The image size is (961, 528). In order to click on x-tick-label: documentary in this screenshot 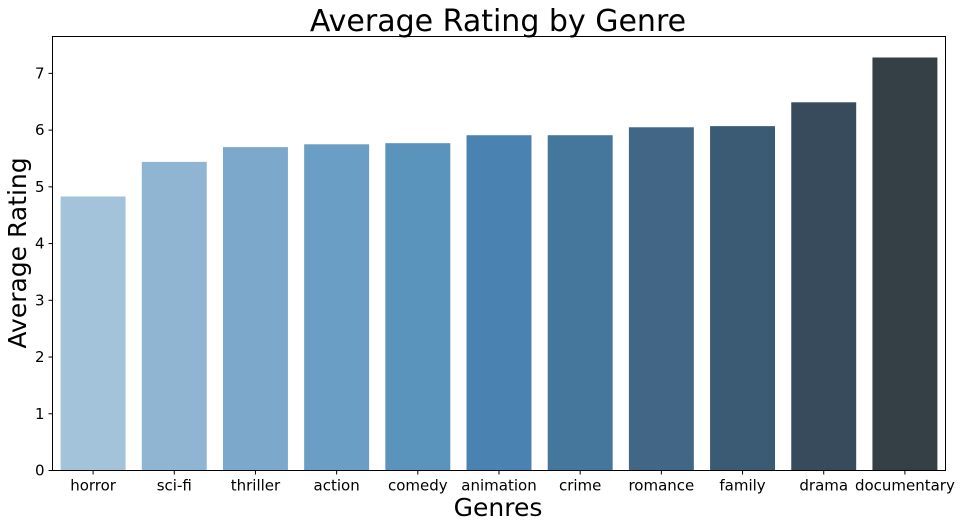, I will do `click(905, 486)`.